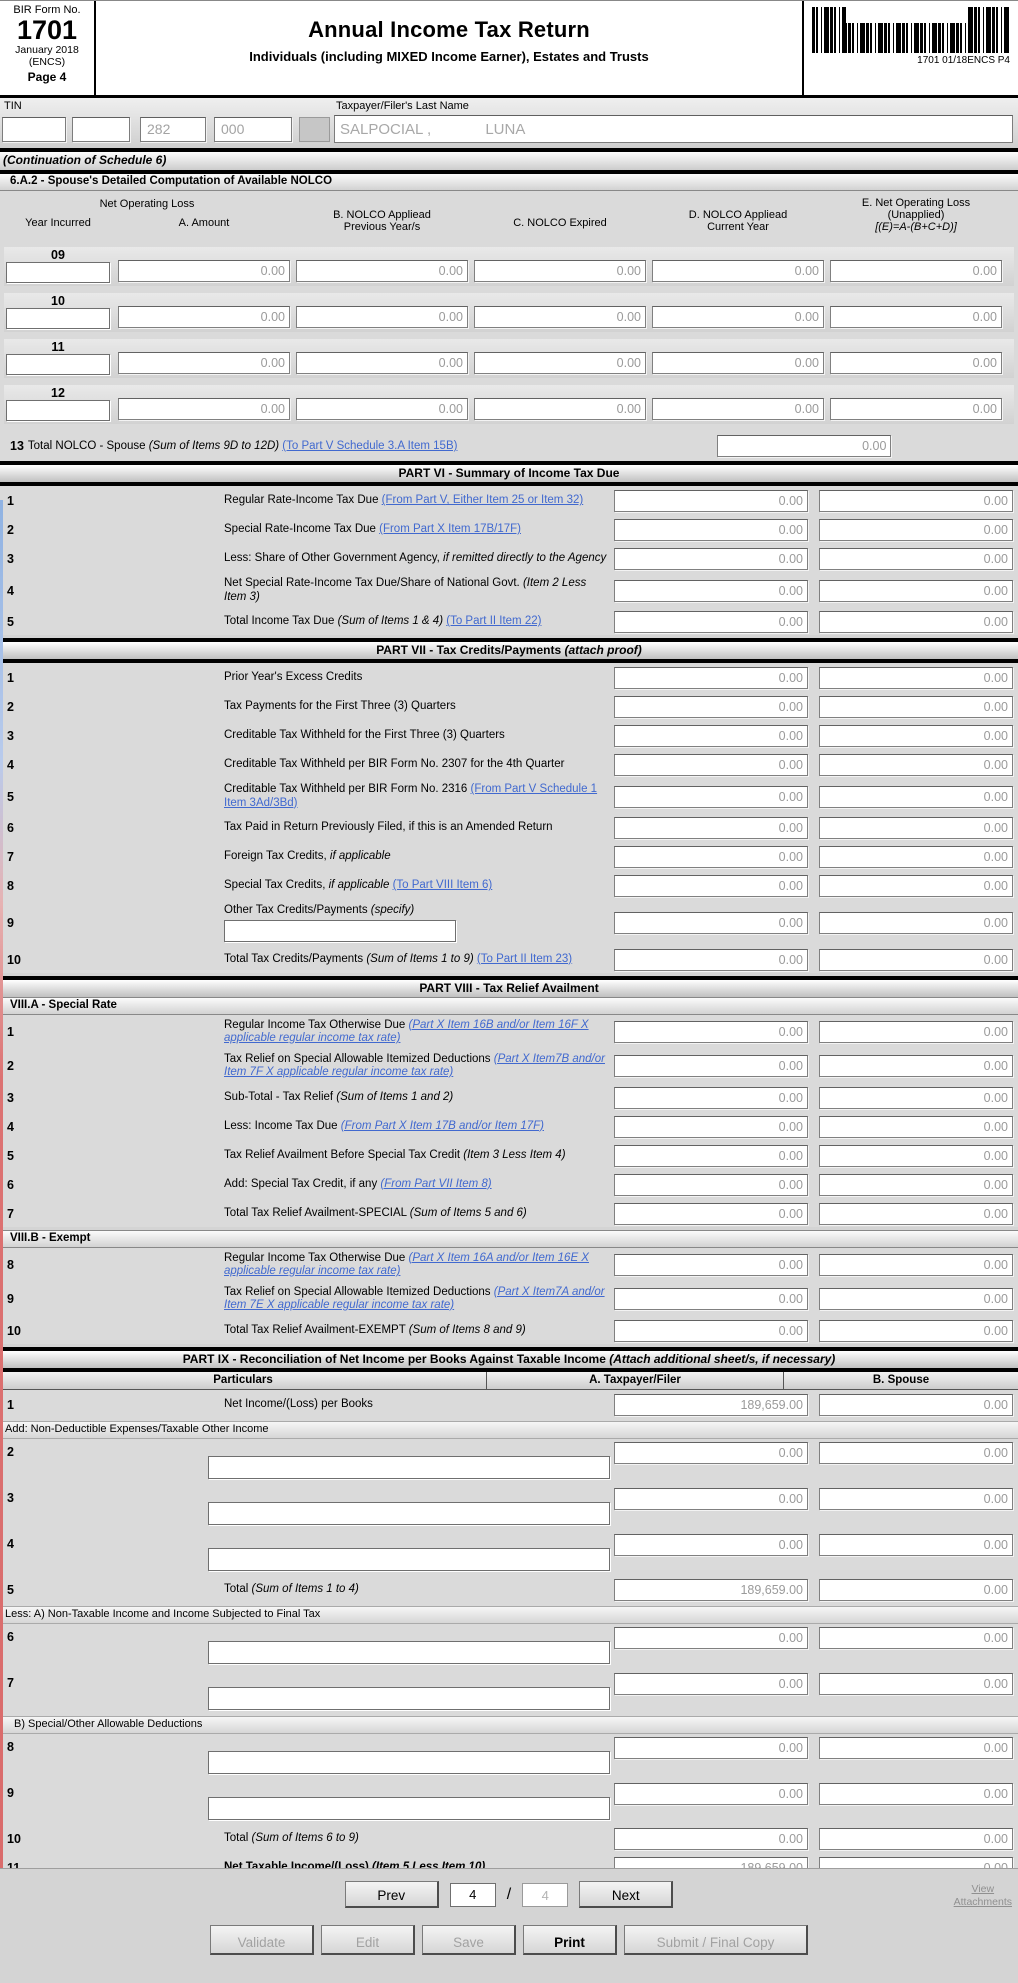 The image size is (1018, 1983). Describe the element at coordinates (673, 129) in the screenshot. I see `lastname-field: SALPOCIAL , LUNA` at that location.